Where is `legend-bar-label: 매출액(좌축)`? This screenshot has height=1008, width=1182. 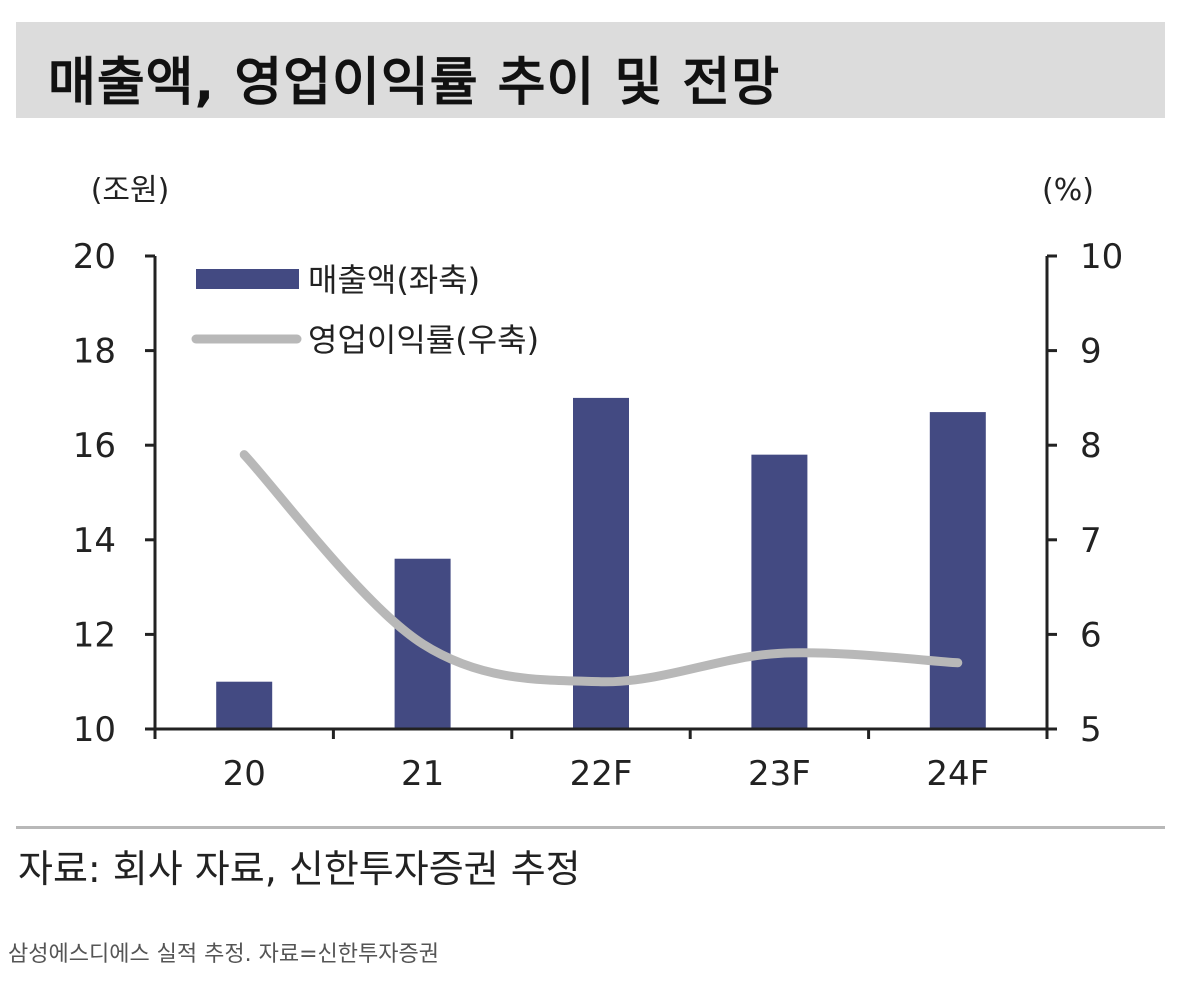
legend-bar-label: 매출액(좌축) is located at coordinates (394, 280).